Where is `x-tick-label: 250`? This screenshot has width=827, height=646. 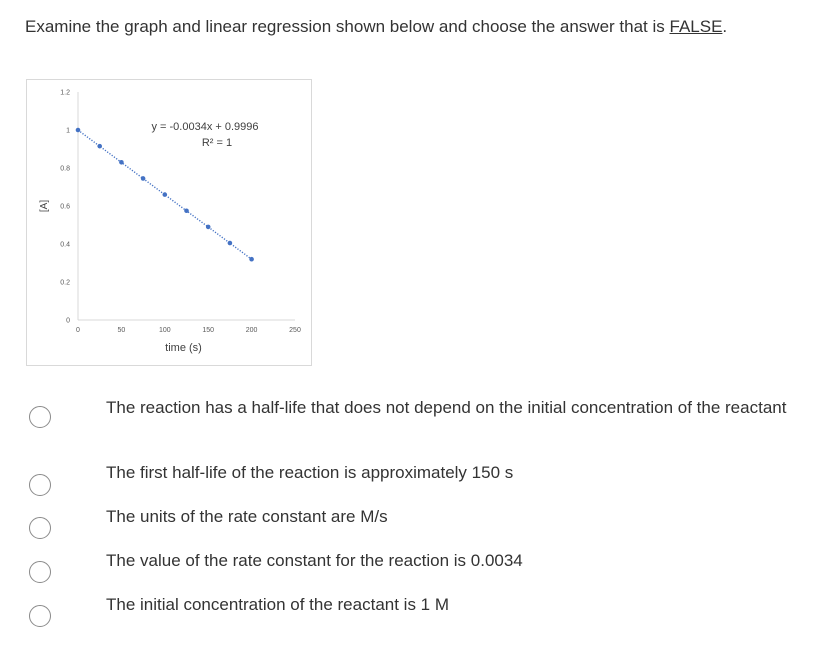 x-tick-label: 250 is located at coordinates (295, 330).